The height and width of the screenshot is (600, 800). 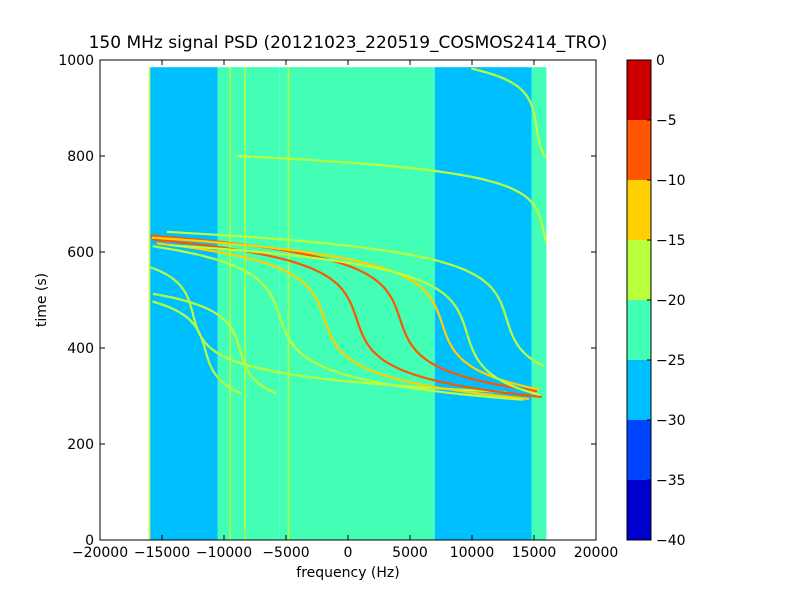 I want to click on y-tick-label: 1000, so click(x=76, y=61).